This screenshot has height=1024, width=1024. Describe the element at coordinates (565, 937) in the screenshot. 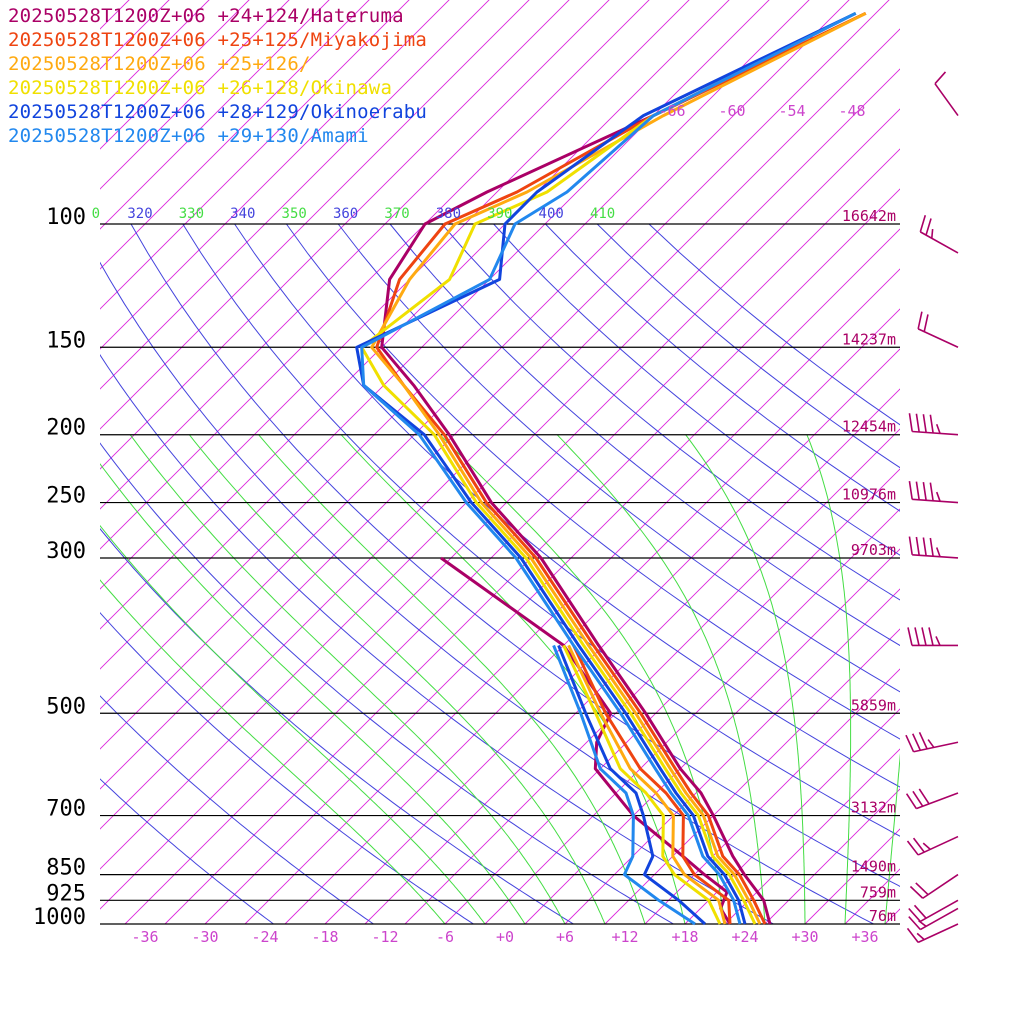

I see `temperature-tick-label: +6` at that location.